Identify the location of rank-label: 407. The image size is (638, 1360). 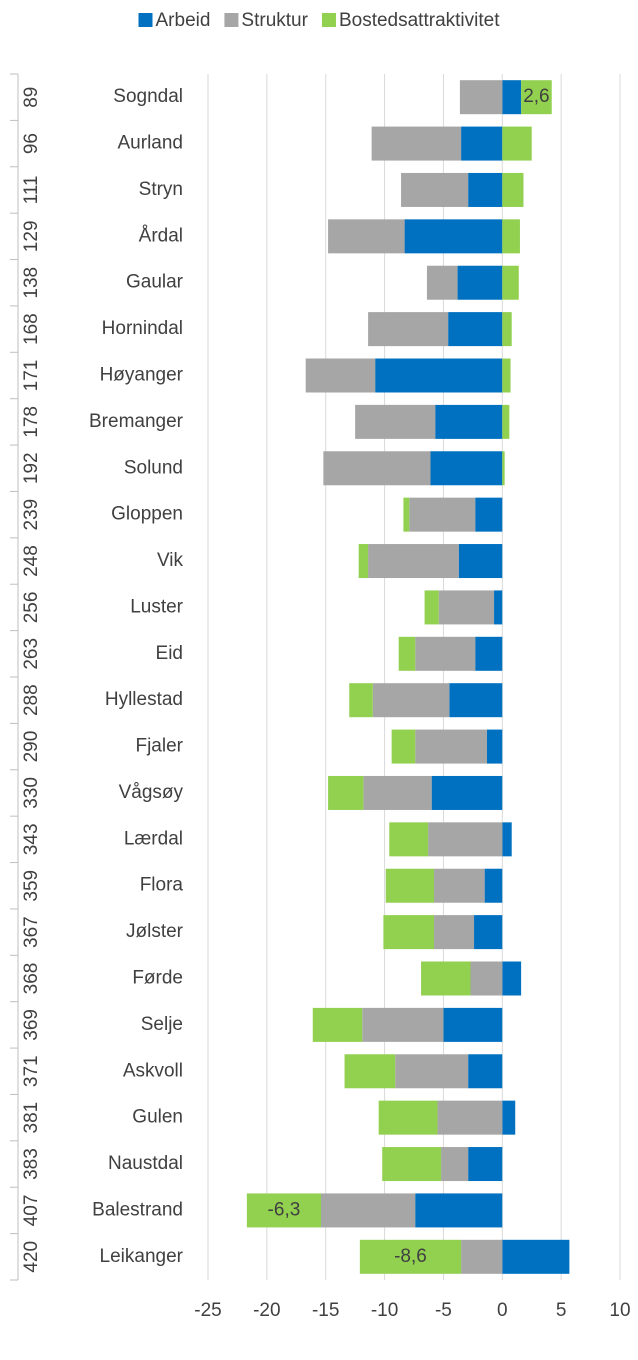
(31, 1211).